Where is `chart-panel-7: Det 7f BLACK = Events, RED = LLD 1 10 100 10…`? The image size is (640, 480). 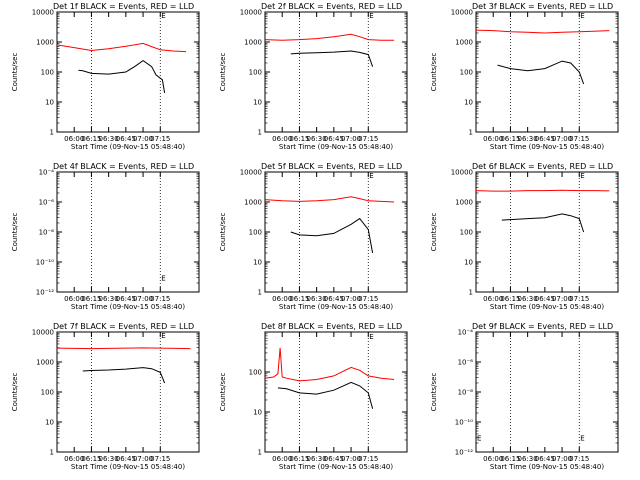
chart-panel-7: Det 7f BLACK = Events, RED = LLD 1 10 100 10… is located at coordinates (105, 396).